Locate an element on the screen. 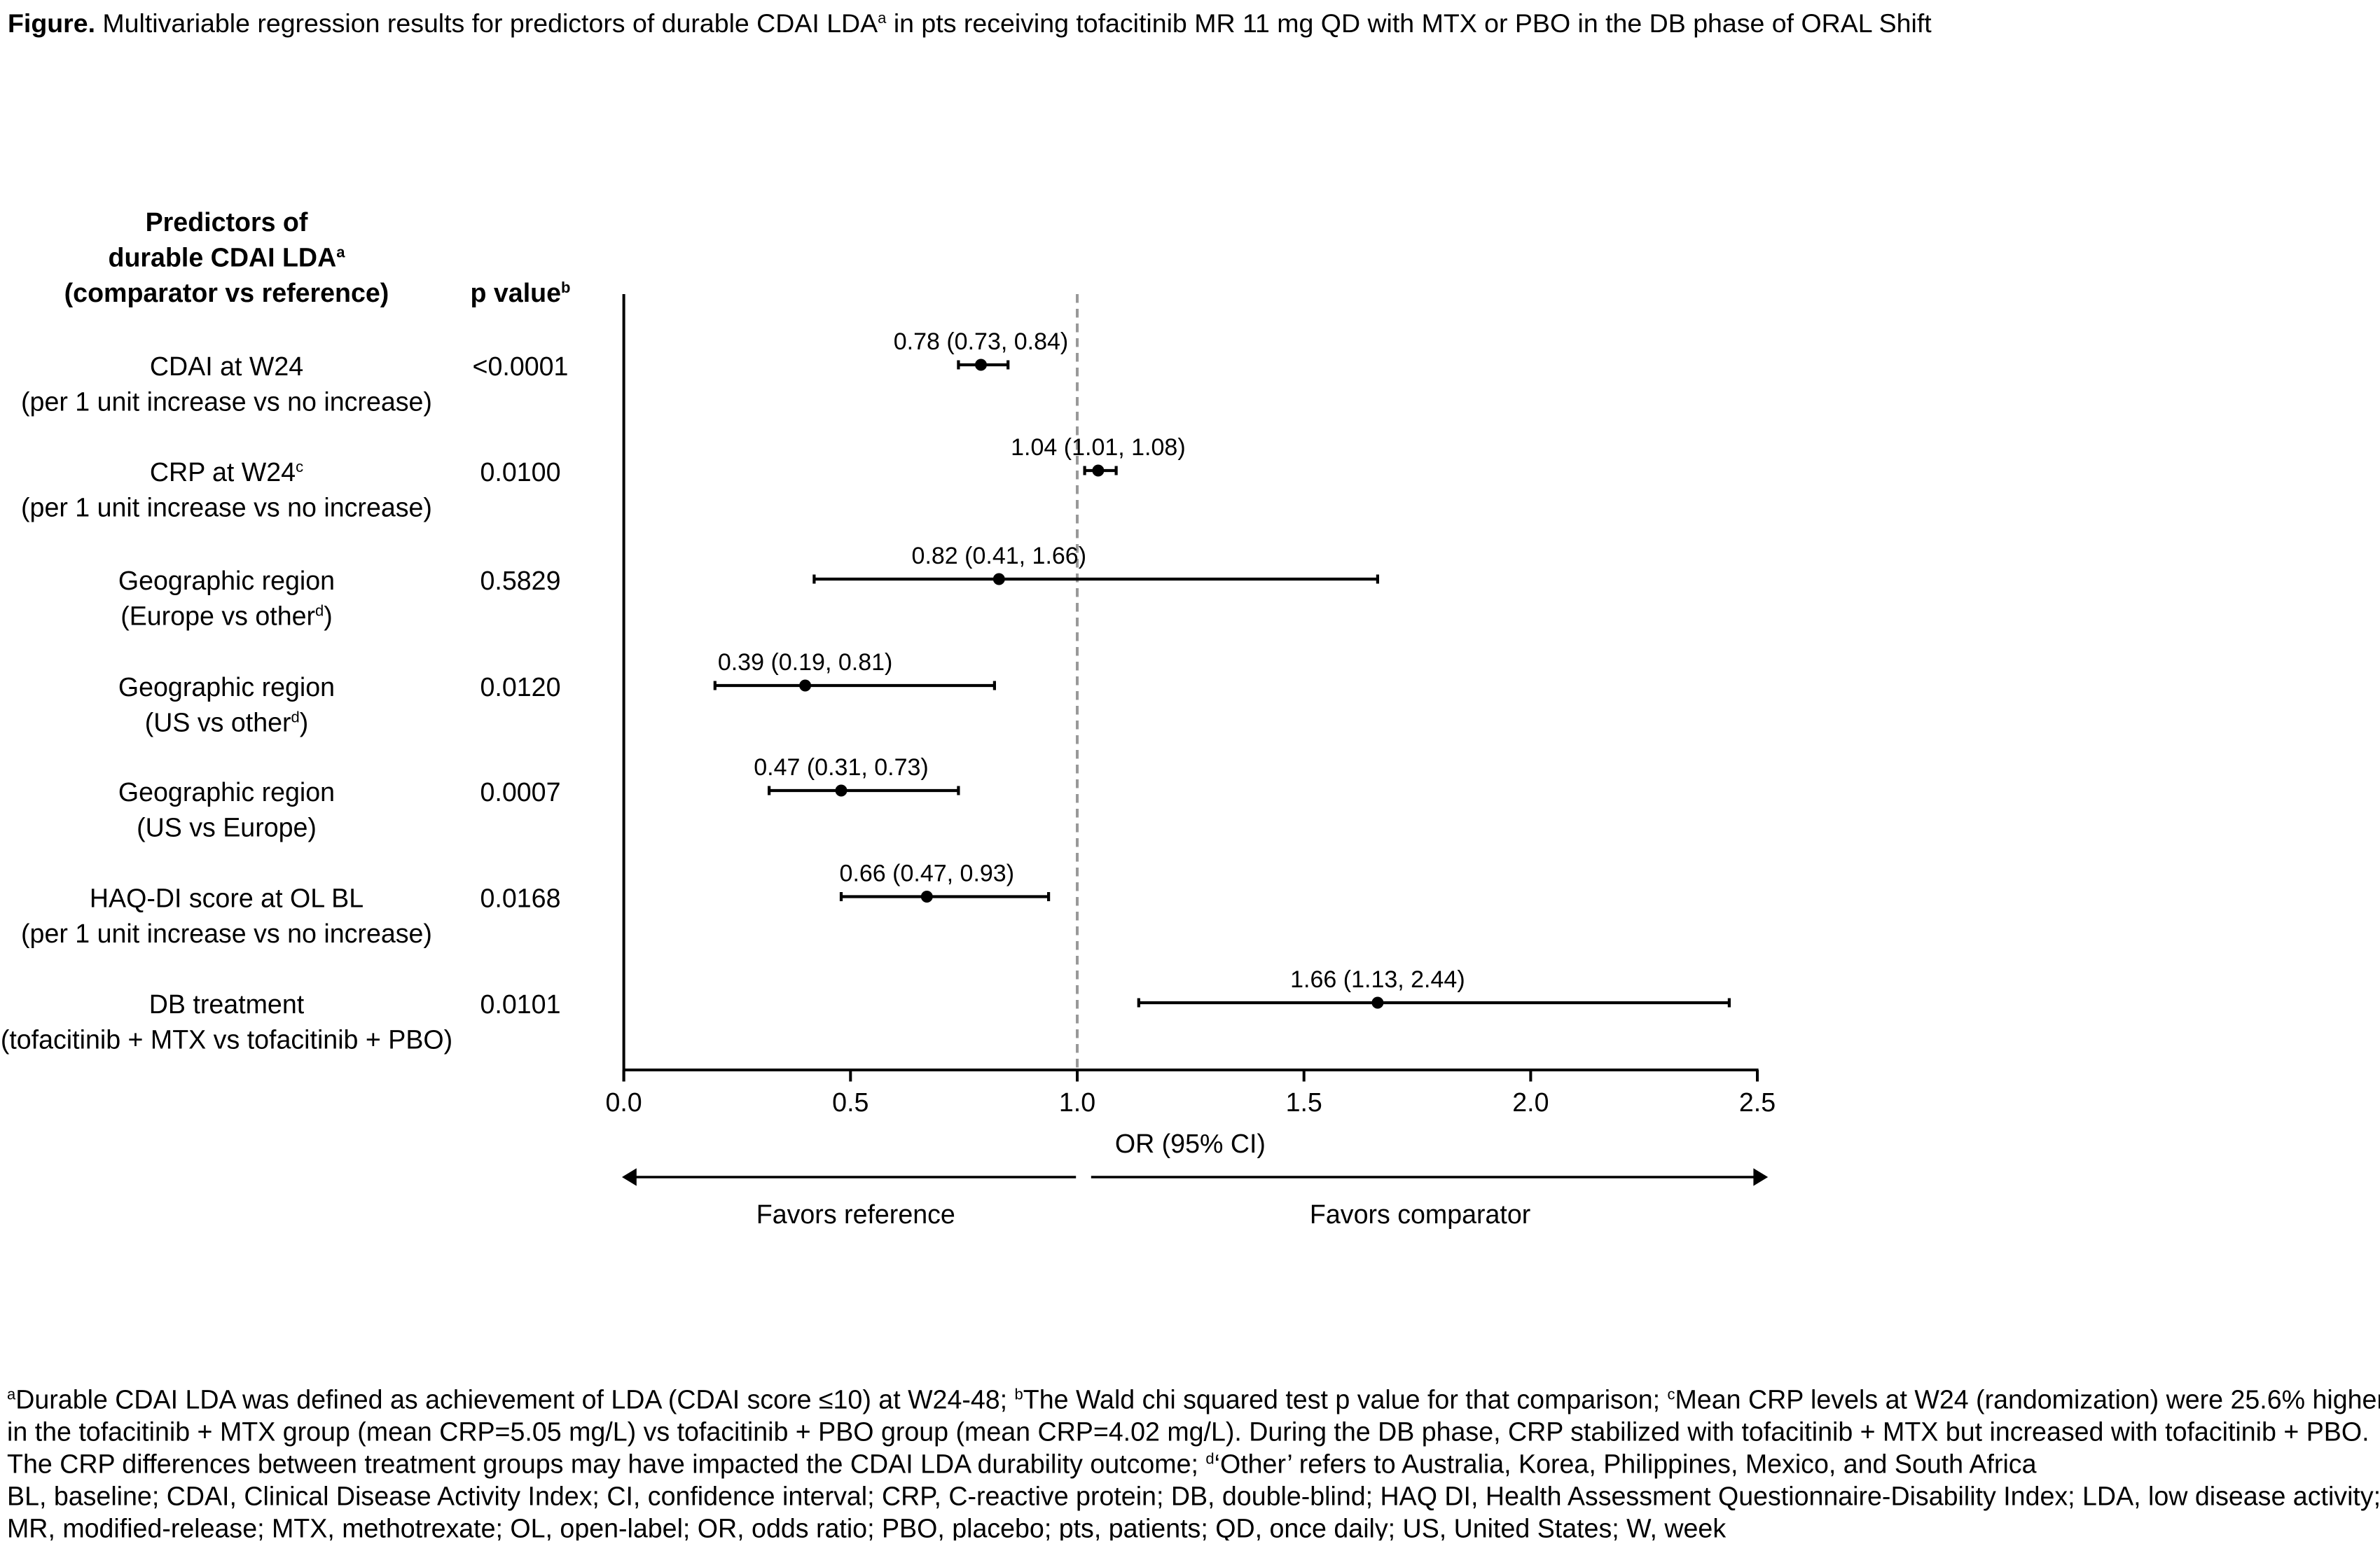  svg-text: 0.0101 is located at coordinates (520, 1004).